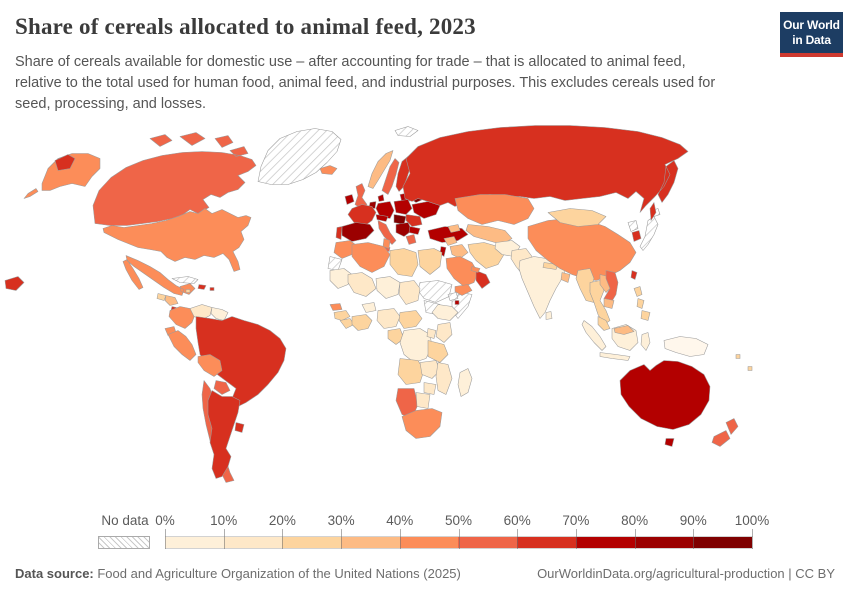 This screenshot has width=850, height=600. I want to click on country-mali, so click(362, 284).